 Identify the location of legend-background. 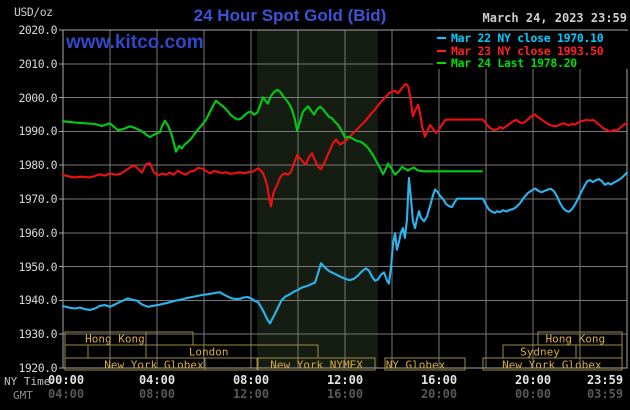
(530, 50).